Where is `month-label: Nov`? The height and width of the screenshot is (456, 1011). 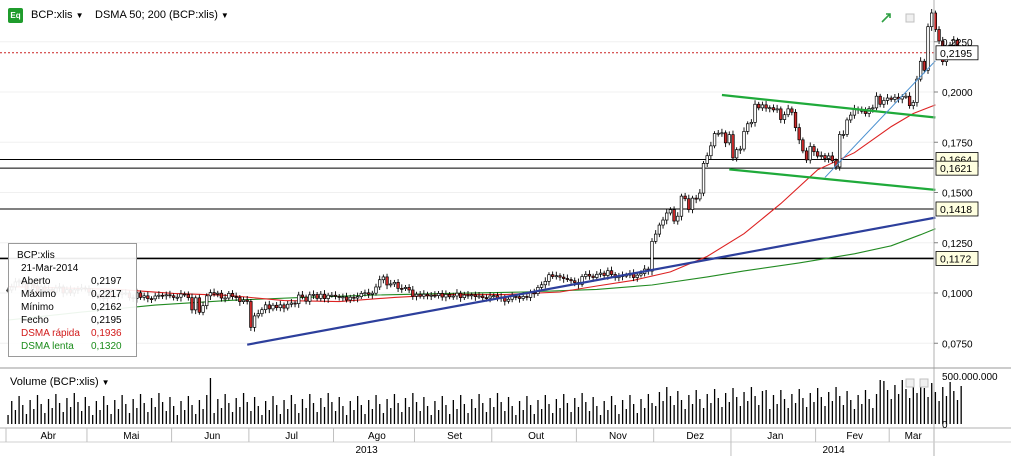
month-label: Nov is located at coordinates (618, 436).